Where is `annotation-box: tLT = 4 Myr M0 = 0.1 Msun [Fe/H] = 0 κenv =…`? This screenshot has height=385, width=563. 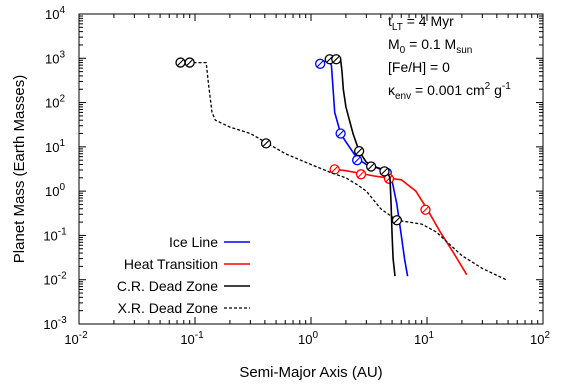
annotation-box: tLT = 4 Myr M0 = 0.1 Msun [Fe/H] = 0 κenv =… is located at coordinates (449, 57).